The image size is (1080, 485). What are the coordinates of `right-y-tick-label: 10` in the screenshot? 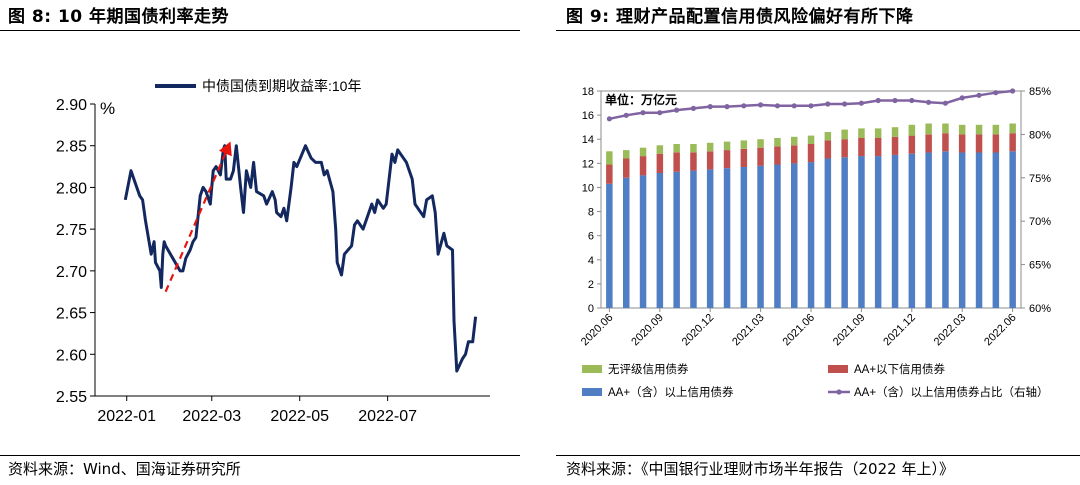 It's located at (588, 188).